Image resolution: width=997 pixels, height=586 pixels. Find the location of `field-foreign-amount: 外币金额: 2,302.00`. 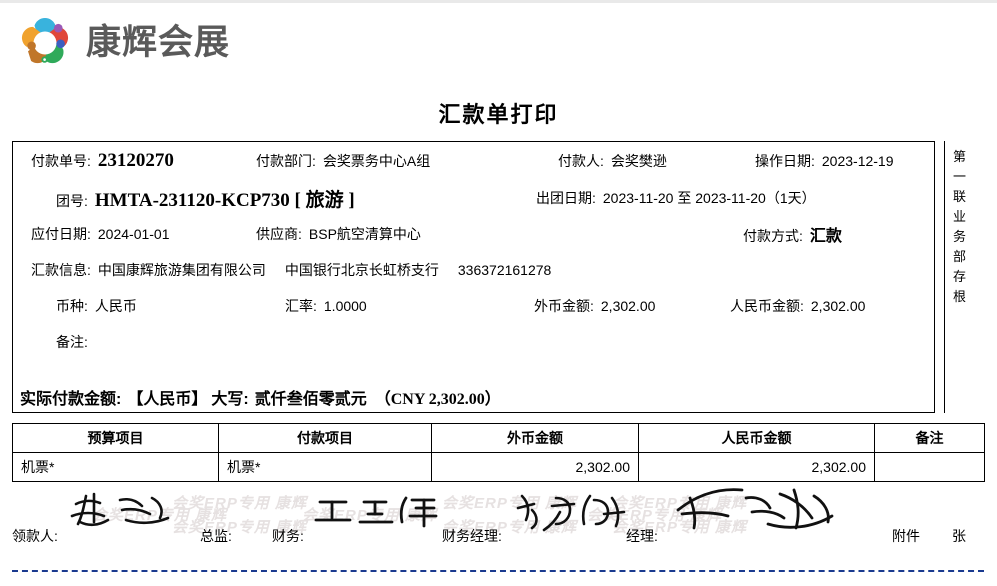

field-foreign-amount: 外币金额: 2,302.00 is located at coordinates (594, 306).